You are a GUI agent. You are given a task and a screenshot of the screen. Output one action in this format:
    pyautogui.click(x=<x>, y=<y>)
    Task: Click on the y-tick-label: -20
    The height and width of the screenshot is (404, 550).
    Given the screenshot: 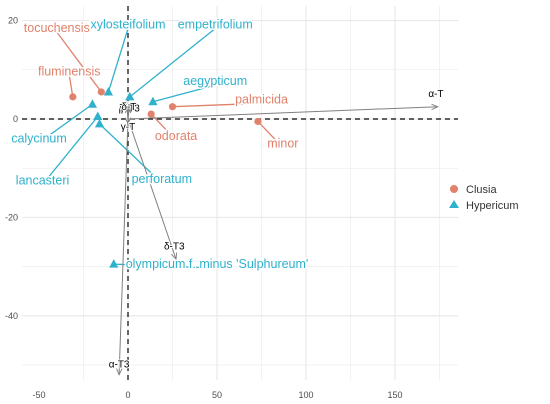 What is the action you would take?
    pyautogui.click(x=11, y=217)
    